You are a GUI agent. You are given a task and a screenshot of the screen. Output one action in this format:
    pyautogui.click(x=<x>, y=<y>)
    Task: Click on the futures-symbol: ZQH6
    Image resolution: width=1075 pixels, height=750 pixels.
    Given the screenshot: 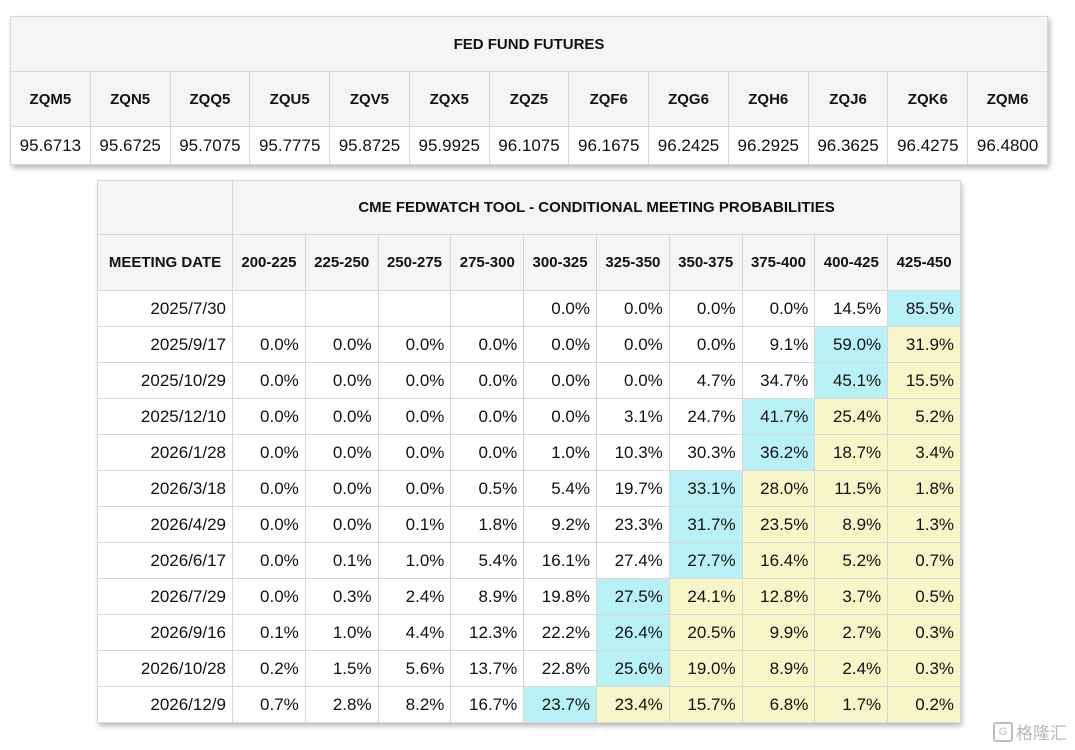 What is the action you would take?
    pyautogui.click(x=768, y=99)
    